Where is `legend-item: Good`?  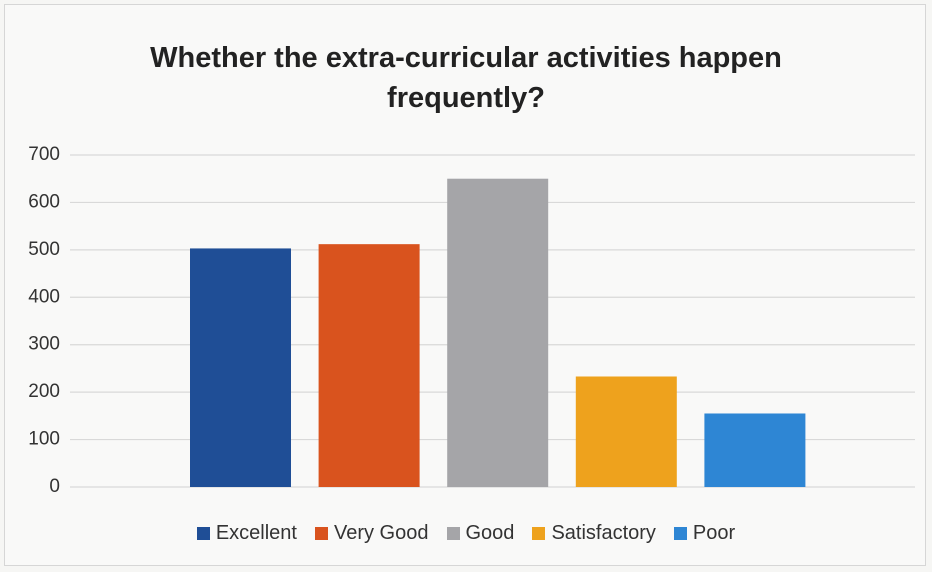
legend-item: Good is located at coordinates (480, 533).